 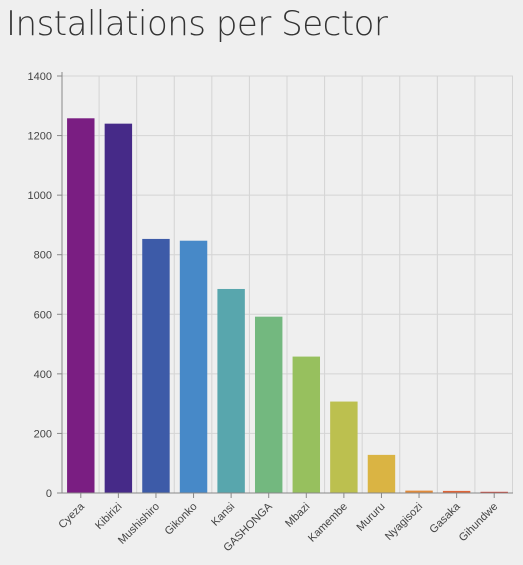 I want to click on bar-gikonko, so click(x=193, y=366).